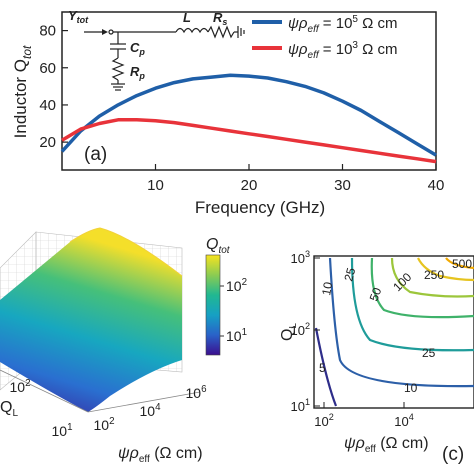 The image size is (474, 474). I want to click on surface-mesh, so click(91, 320).